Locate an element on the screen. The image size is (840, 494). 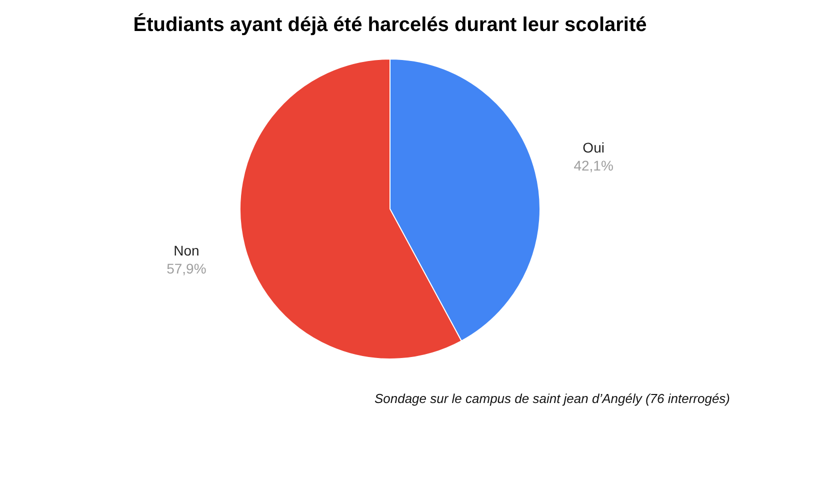
data-label: 42,1% is located at coordinates (594, 165).